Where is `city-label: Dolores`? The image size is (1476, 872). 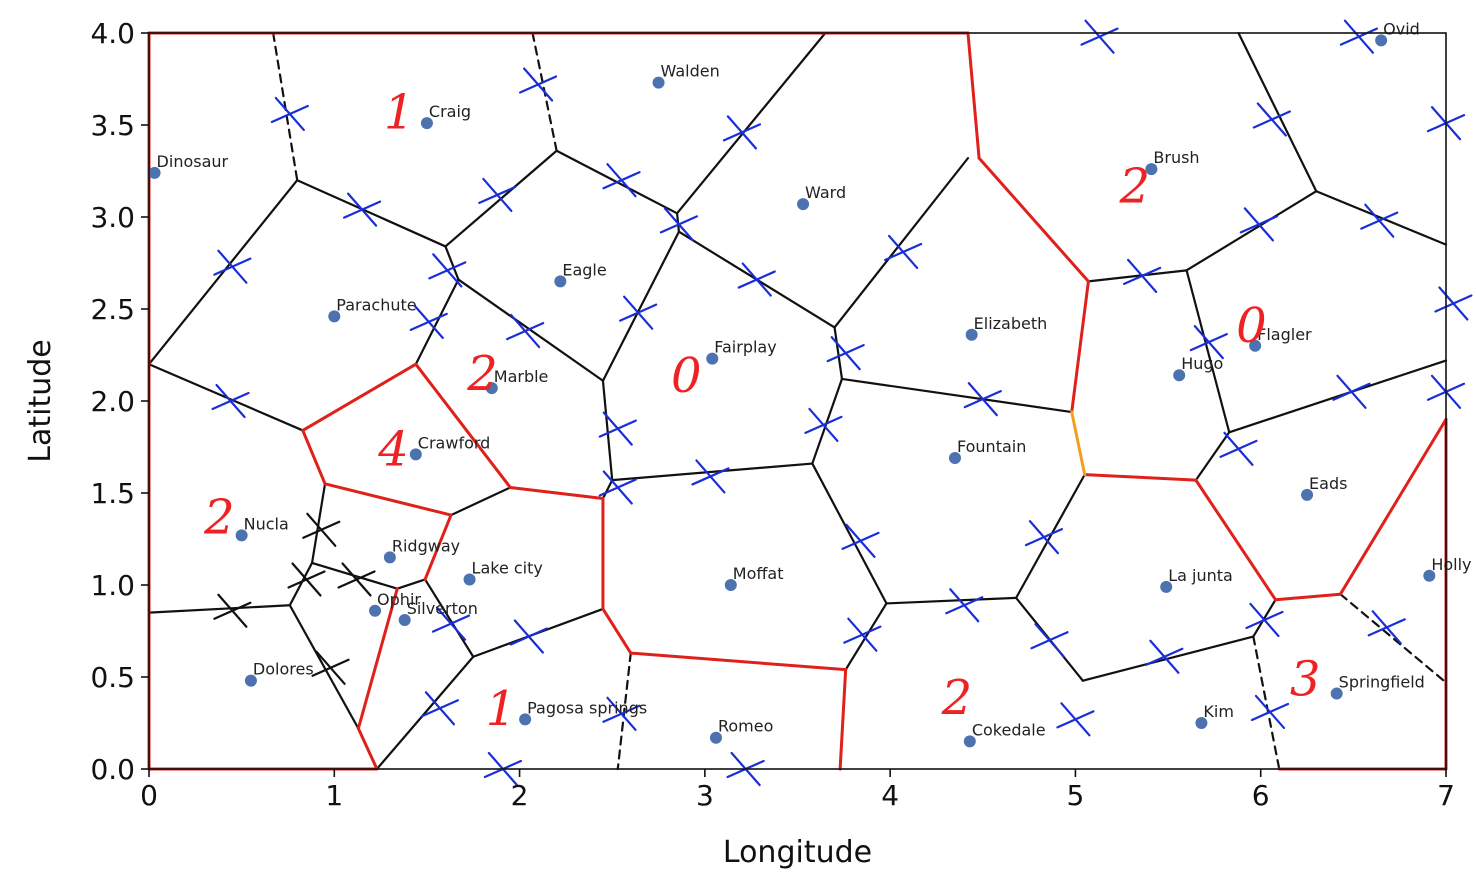 city-label: Dolores is located at coordinates (283, 669).